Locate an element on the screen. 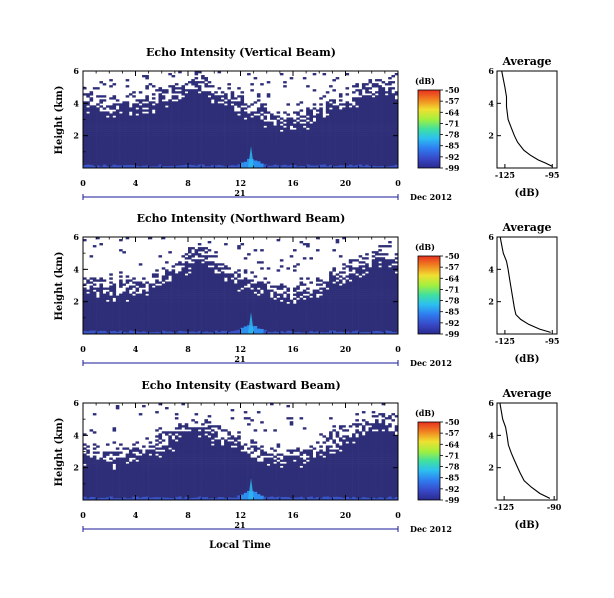 The height and width of the screenshot is (598, 614). surface-echo-cell is located at coordinates (262, 165).